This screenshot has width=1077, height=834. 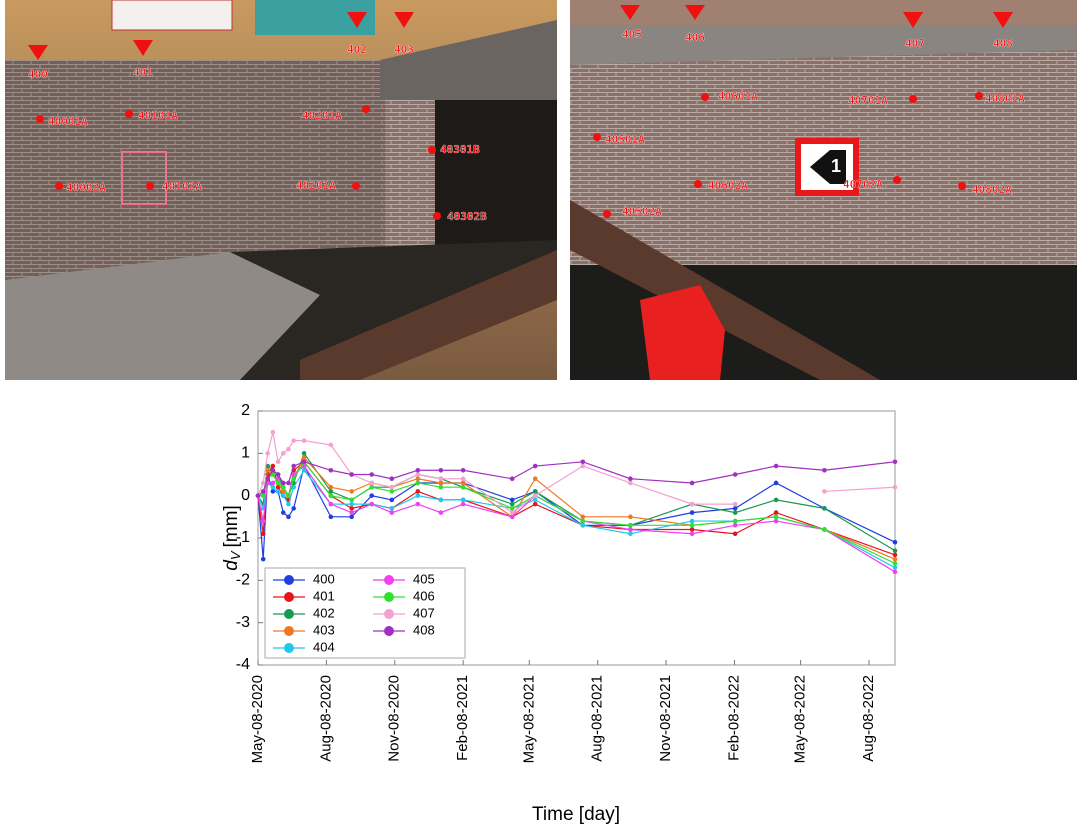 What do you see at coordinates (182, 186) in the screenshot?
I see `point-label: 40102A` at bounding box center [182, 186].